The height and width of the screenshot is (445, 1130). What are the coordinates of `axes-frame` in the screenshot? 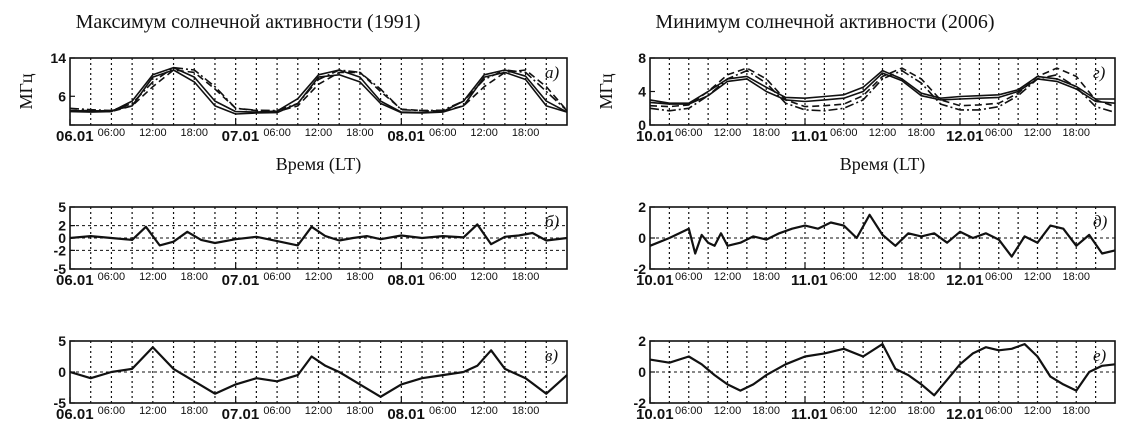 It's located at (318, 91).